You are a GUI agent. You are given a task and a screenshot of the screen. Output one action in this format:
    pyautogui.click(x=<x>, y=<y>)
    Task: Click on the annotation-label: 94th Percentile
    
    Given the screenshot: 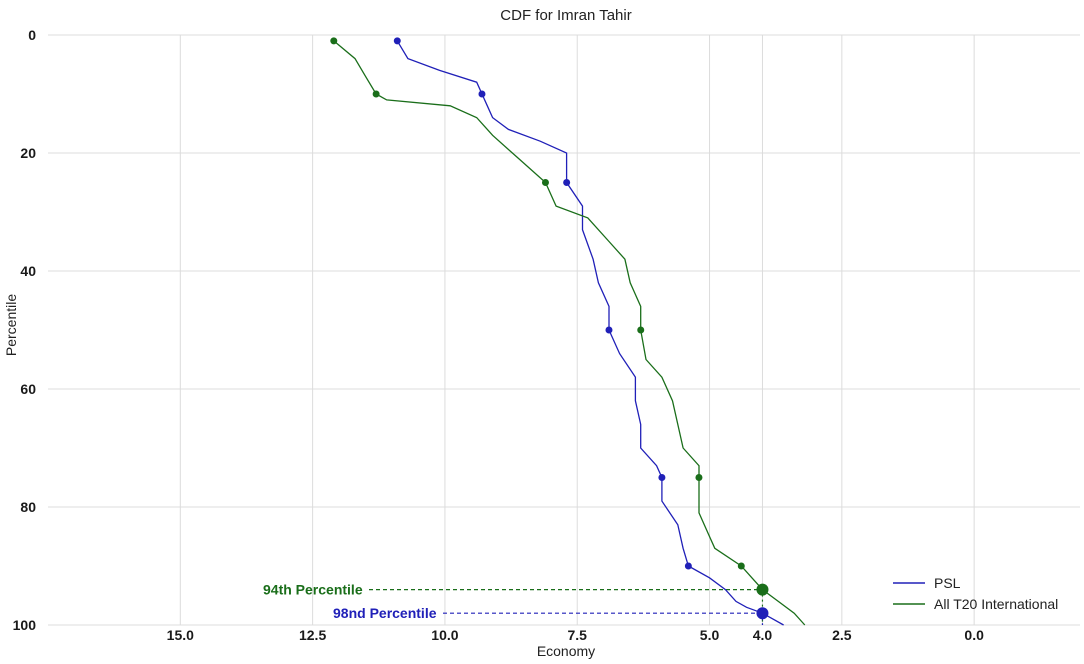 What is the action you would take?
    pyautogui.click(x=313, y=590)
    